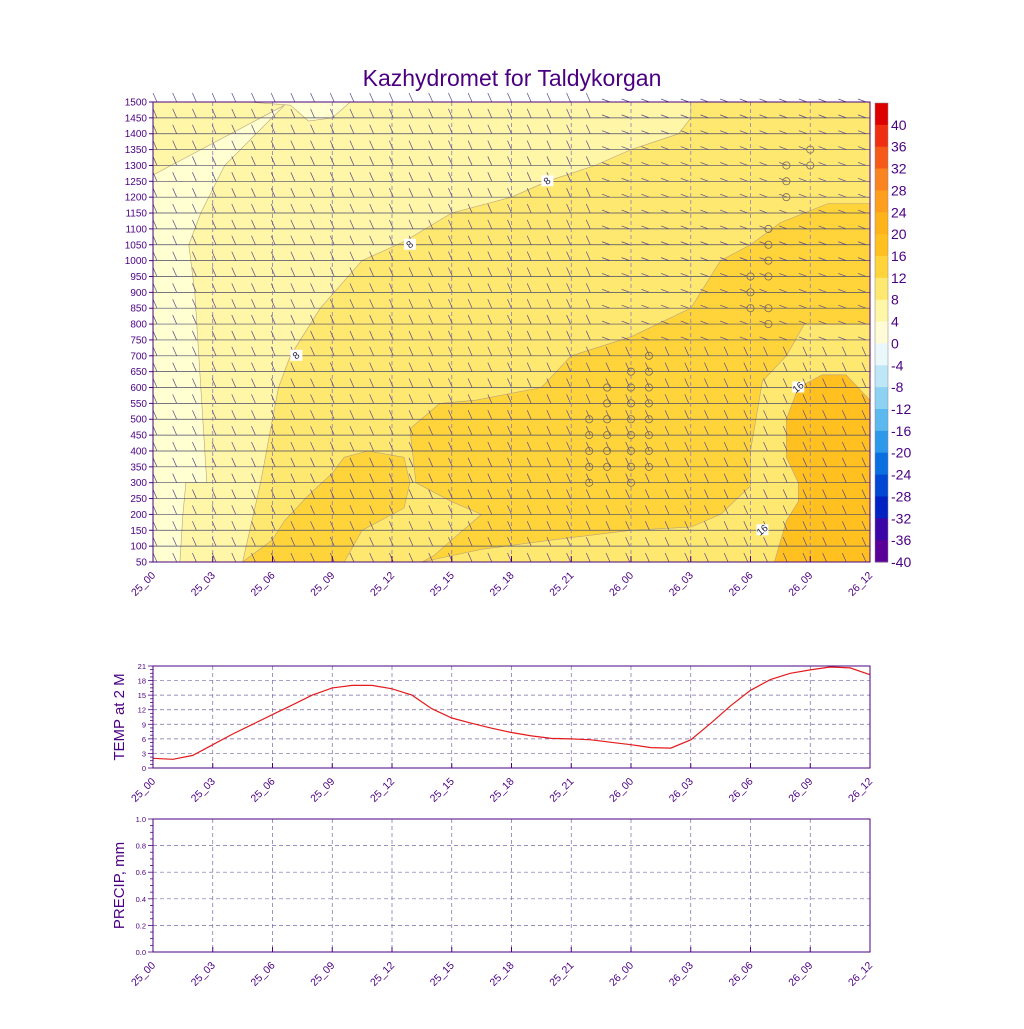  I want to click on colorbar-label: 28, so click(899, 190).